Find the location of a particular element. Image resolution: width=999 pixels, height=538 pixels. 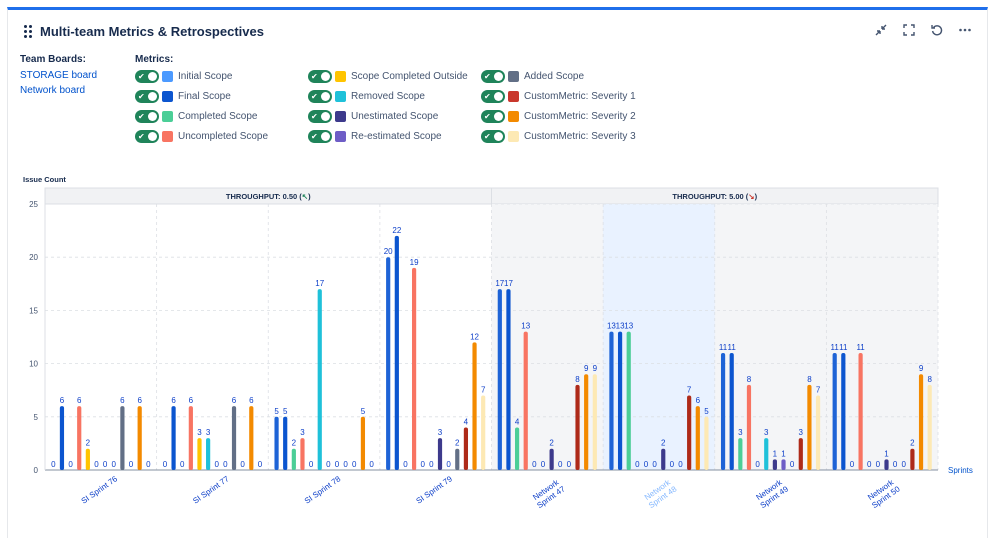

y-tick-label: 10 is located at coordinates (33, 364).